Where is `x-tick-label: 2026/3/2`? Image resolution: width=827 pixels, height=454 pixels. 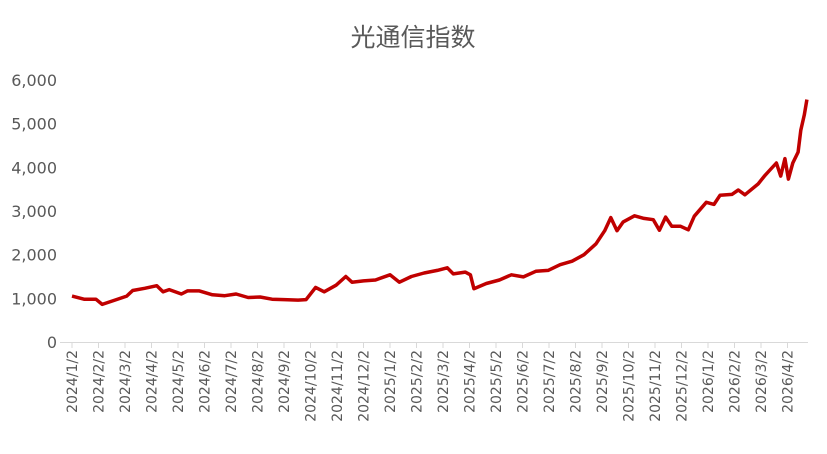 x-tick-label: 2026/3/2 is located at coordinates (762, 381).